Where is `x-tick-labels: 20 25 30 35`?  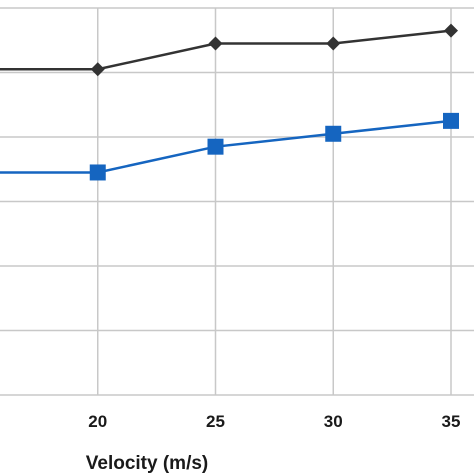
x-tick-labels: 20 25 30 35 is located at coordinates (274, 421).